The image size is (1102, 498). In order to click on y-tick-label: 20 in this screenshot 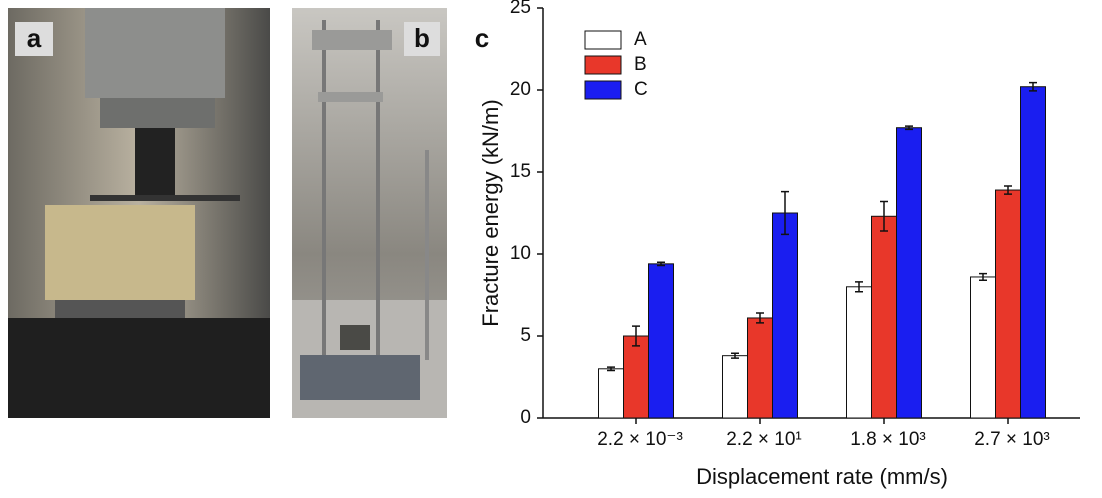, I will do `click(520, 89)`.